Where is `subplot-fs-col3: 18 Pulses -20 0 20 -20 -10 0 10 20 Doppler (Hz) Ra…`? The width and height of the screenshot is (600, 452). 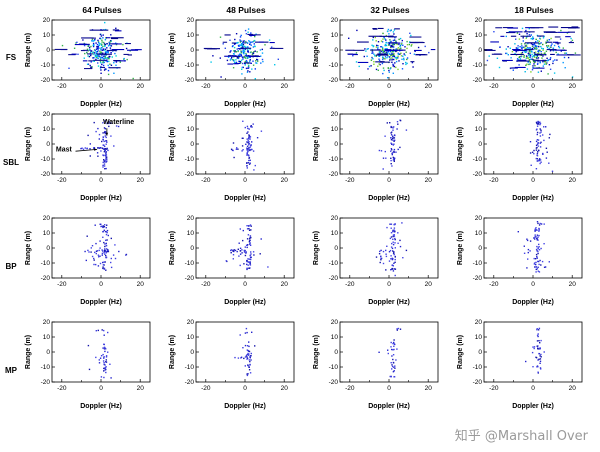 subplot-fs-col3: 18 Pulses -20 0 20 -20 -10 0 10 20 Doppler (Hz) Ra… is located at coordinates (526, 57).